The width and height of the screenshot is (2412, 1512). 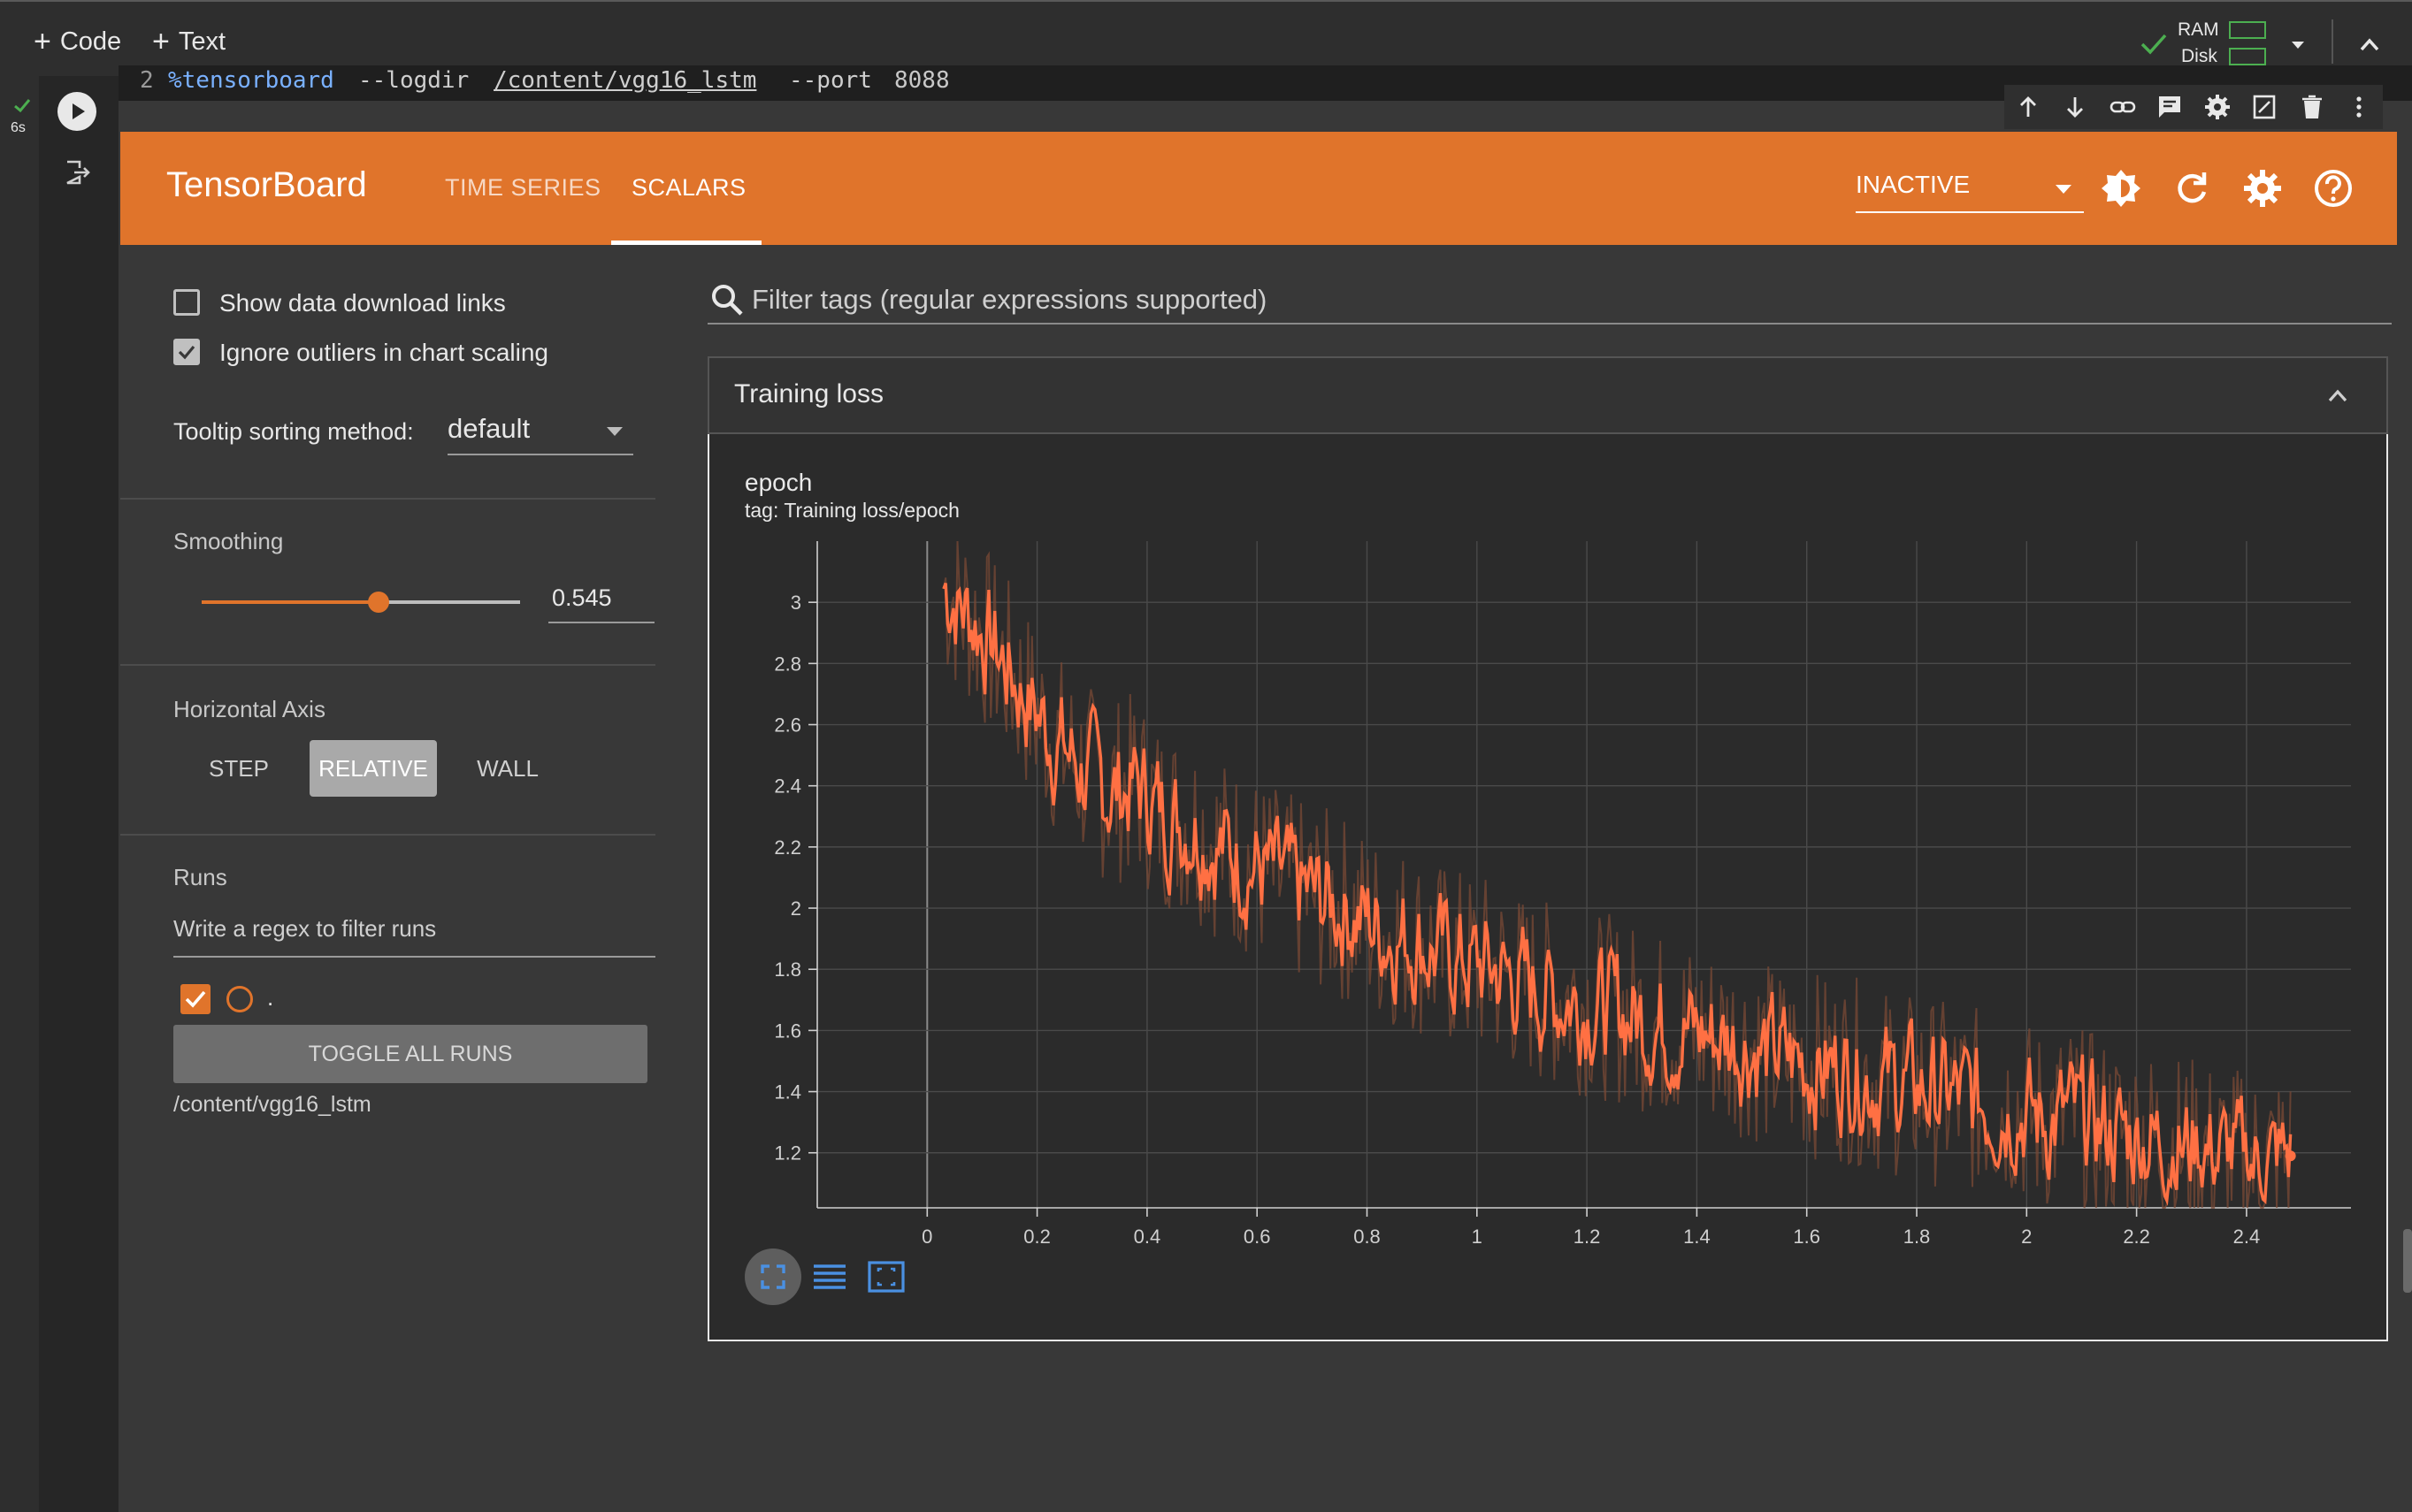 What do you see at coordinates (1970, 192) in the screenshot?
I see `plugin-select: INACTIVE` at bounding box center [1970, 192].